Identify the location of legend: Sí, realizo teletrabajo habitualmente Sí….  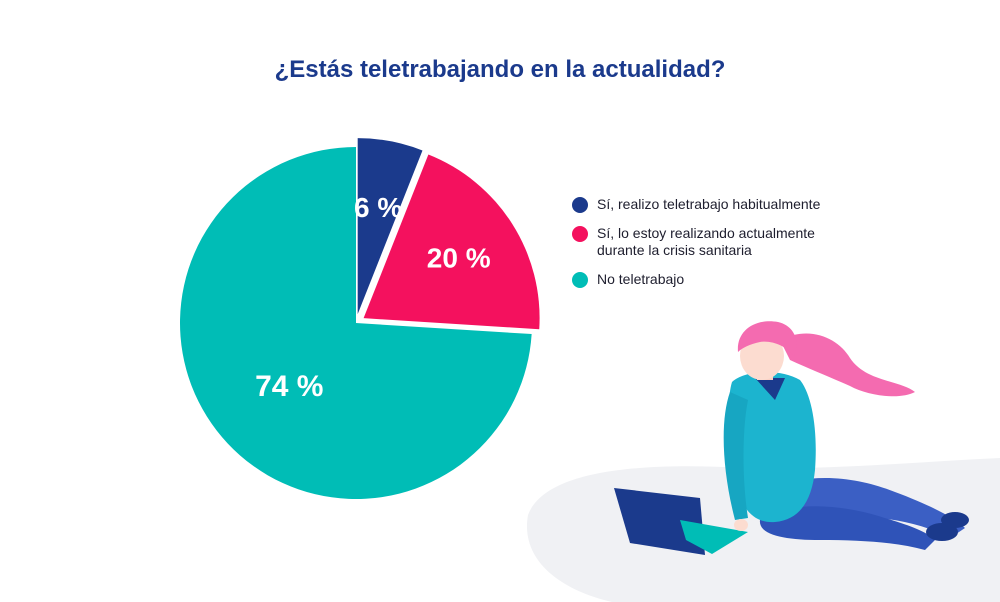
(707, 248).